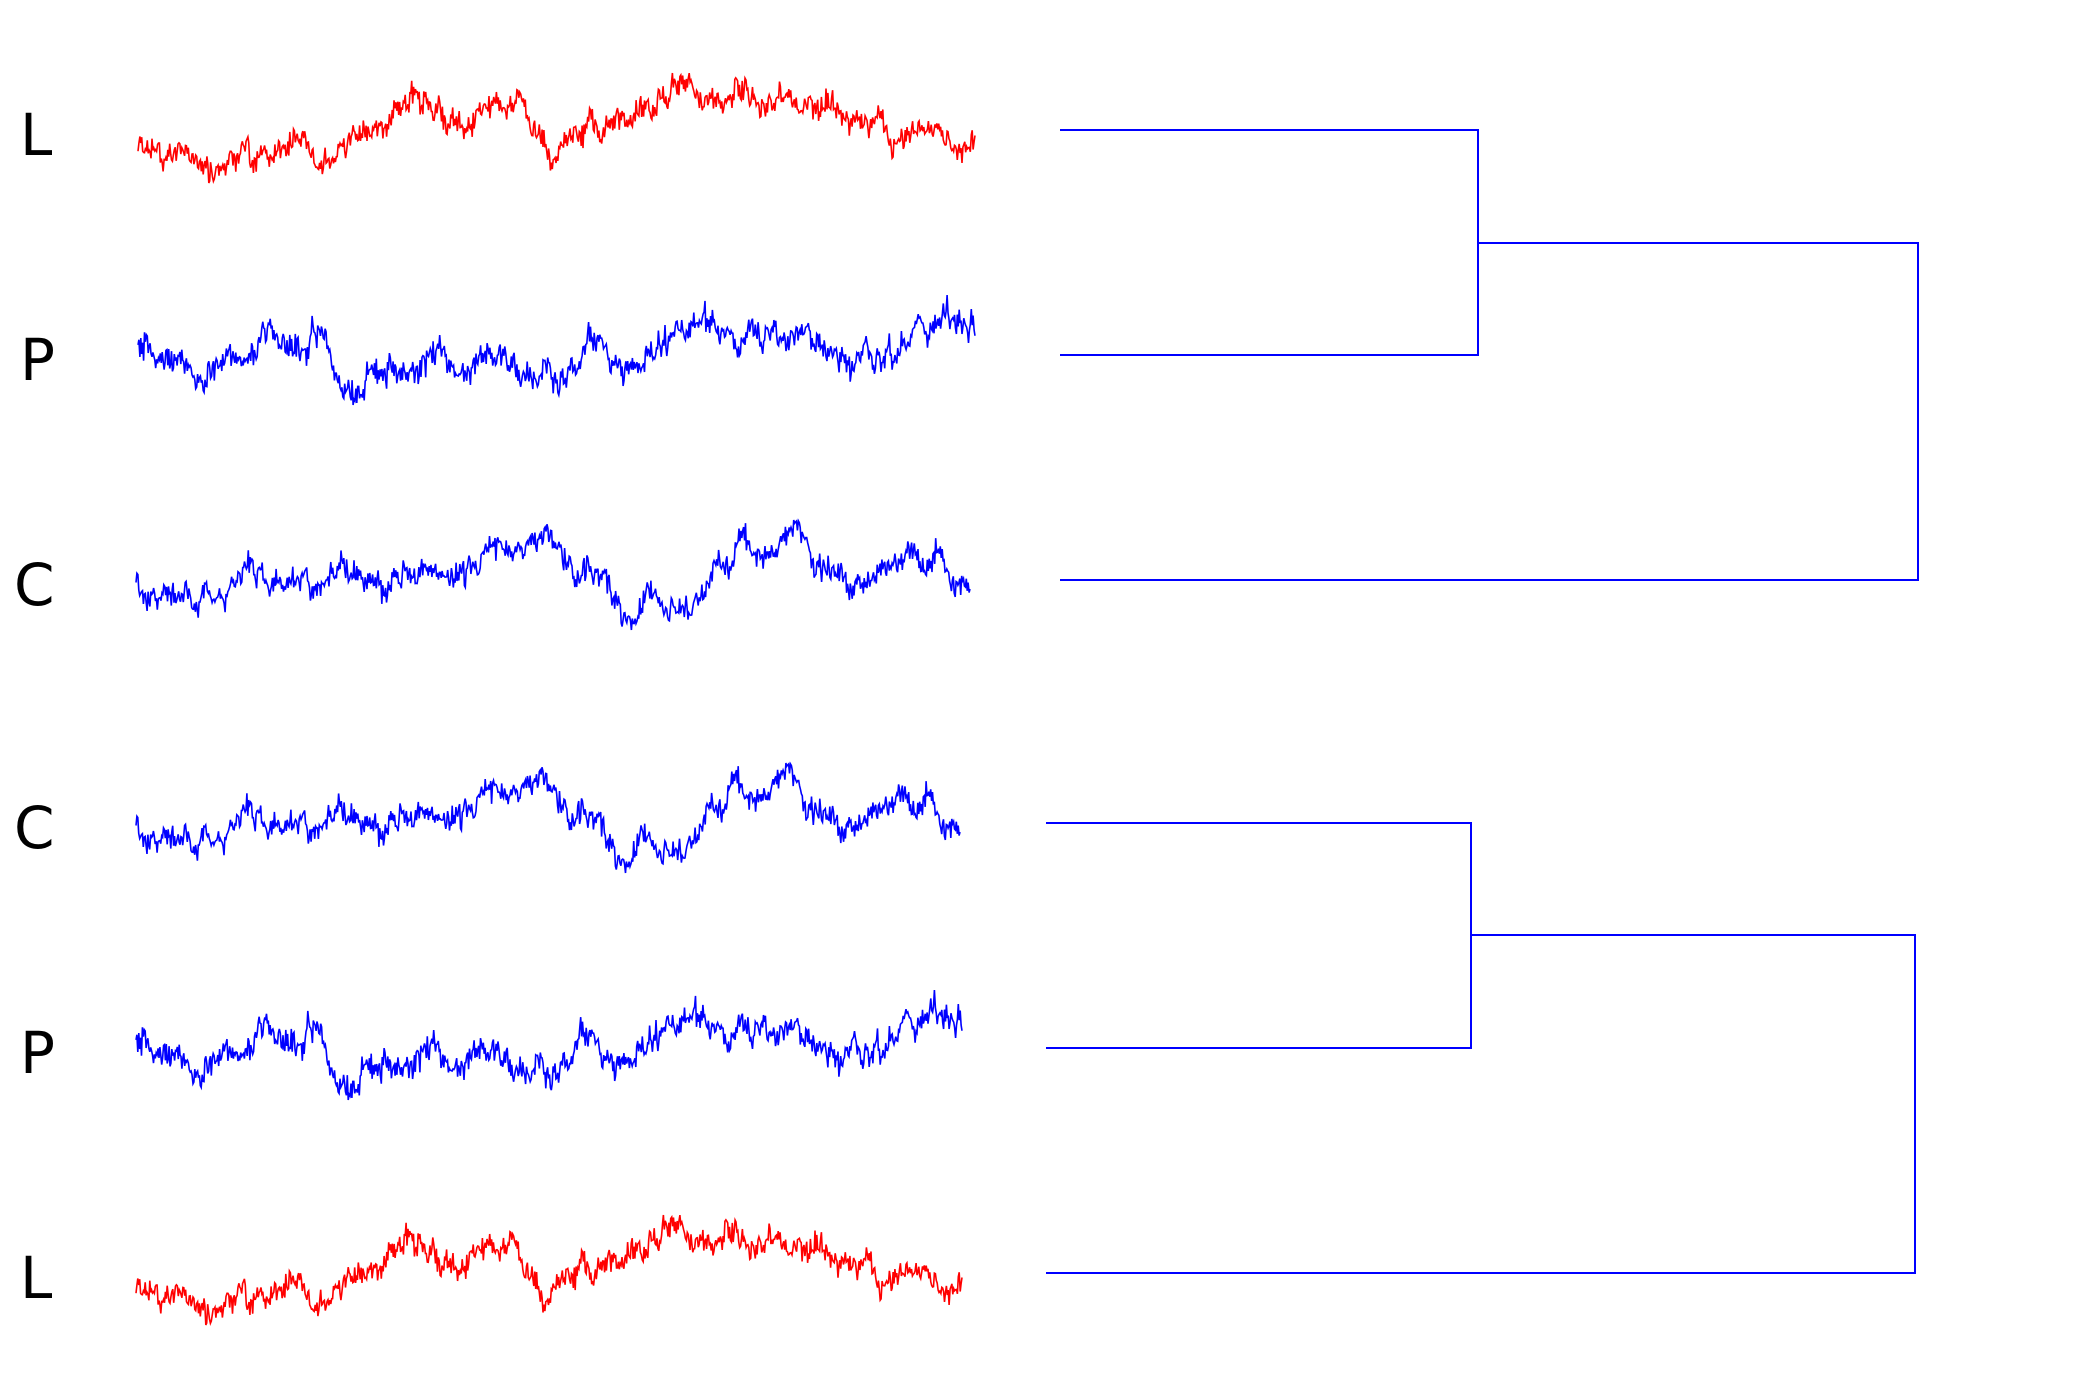 This screenshot has height=1400, width=2100. I want to click on row-label-top-3: C, so click(34, 585).